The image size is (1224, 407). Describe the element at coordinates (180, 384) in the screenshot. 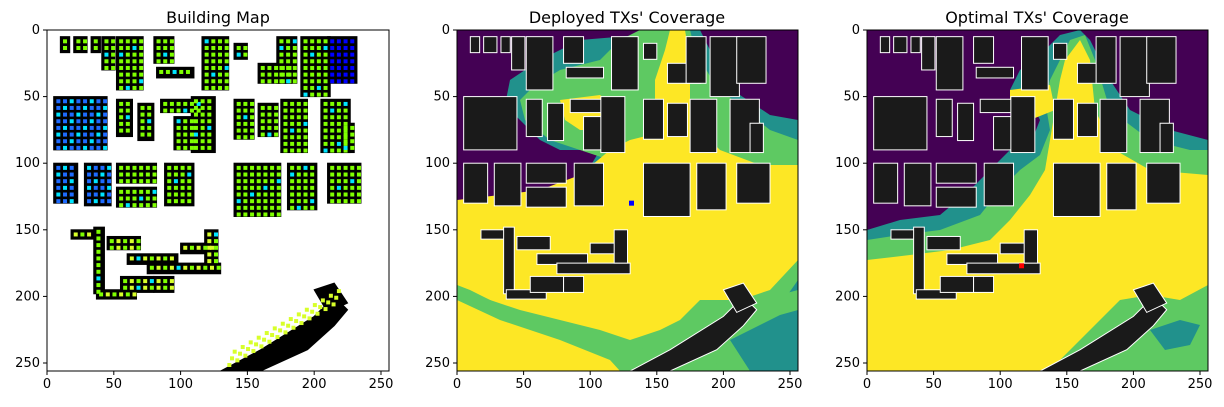

I see `x-tick-label: 100` at that location.